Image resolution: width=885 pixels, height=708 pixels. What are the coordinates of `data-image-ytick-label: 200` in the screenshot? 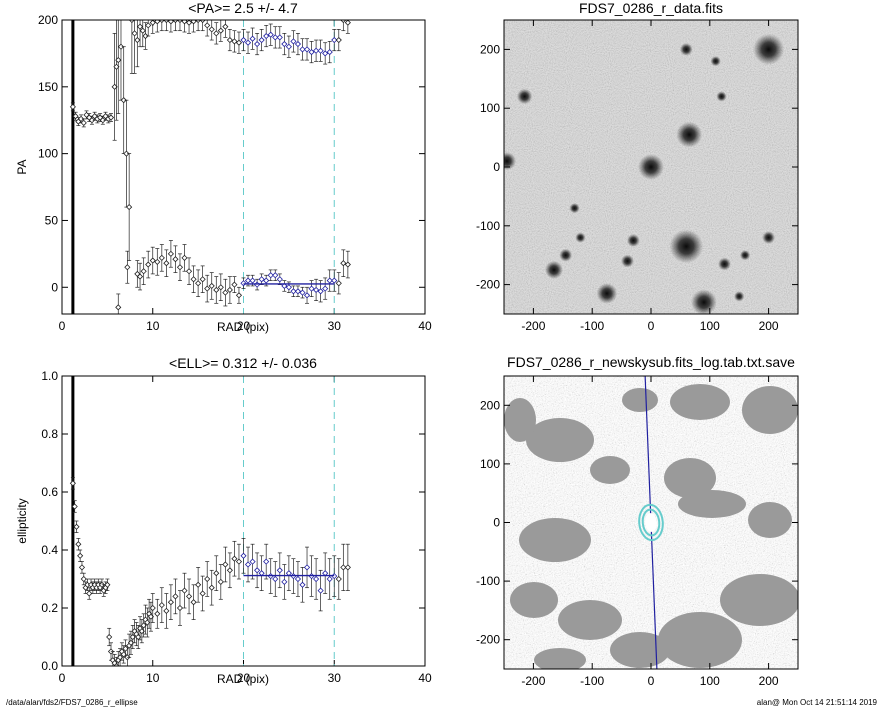 It's located at (490, 49).